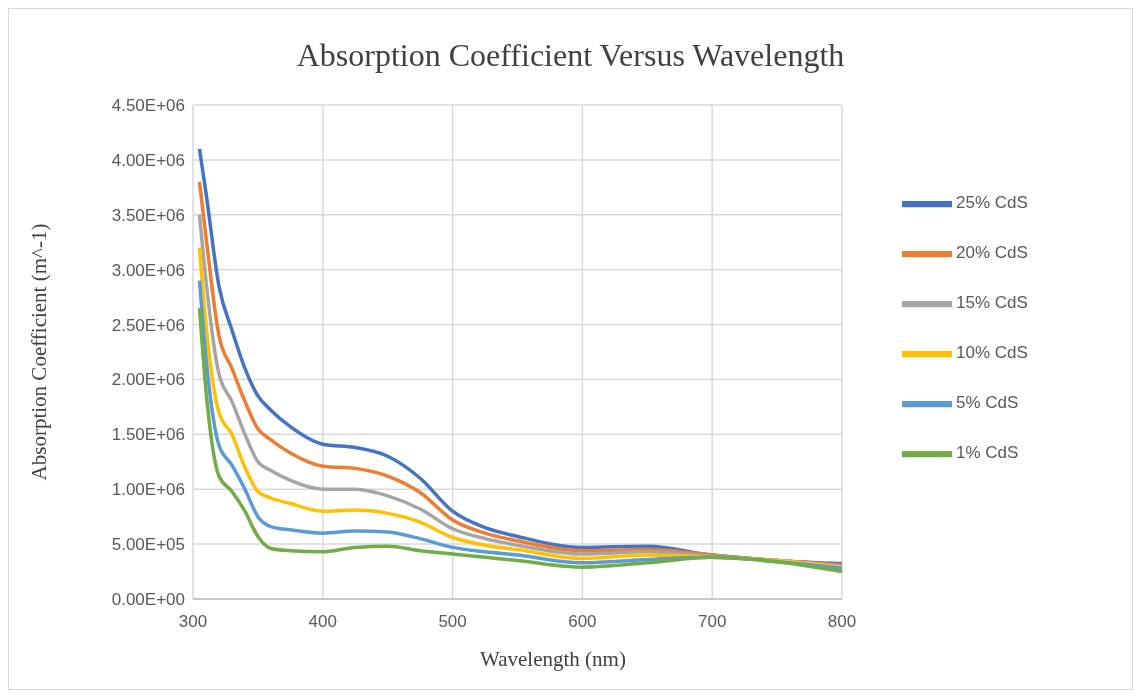 This screenshot has height=696, width=1139. Describe the element at coordinates (148, 106) in the screenshot. I see `y-tick-label: 4.50E+06` at that location.